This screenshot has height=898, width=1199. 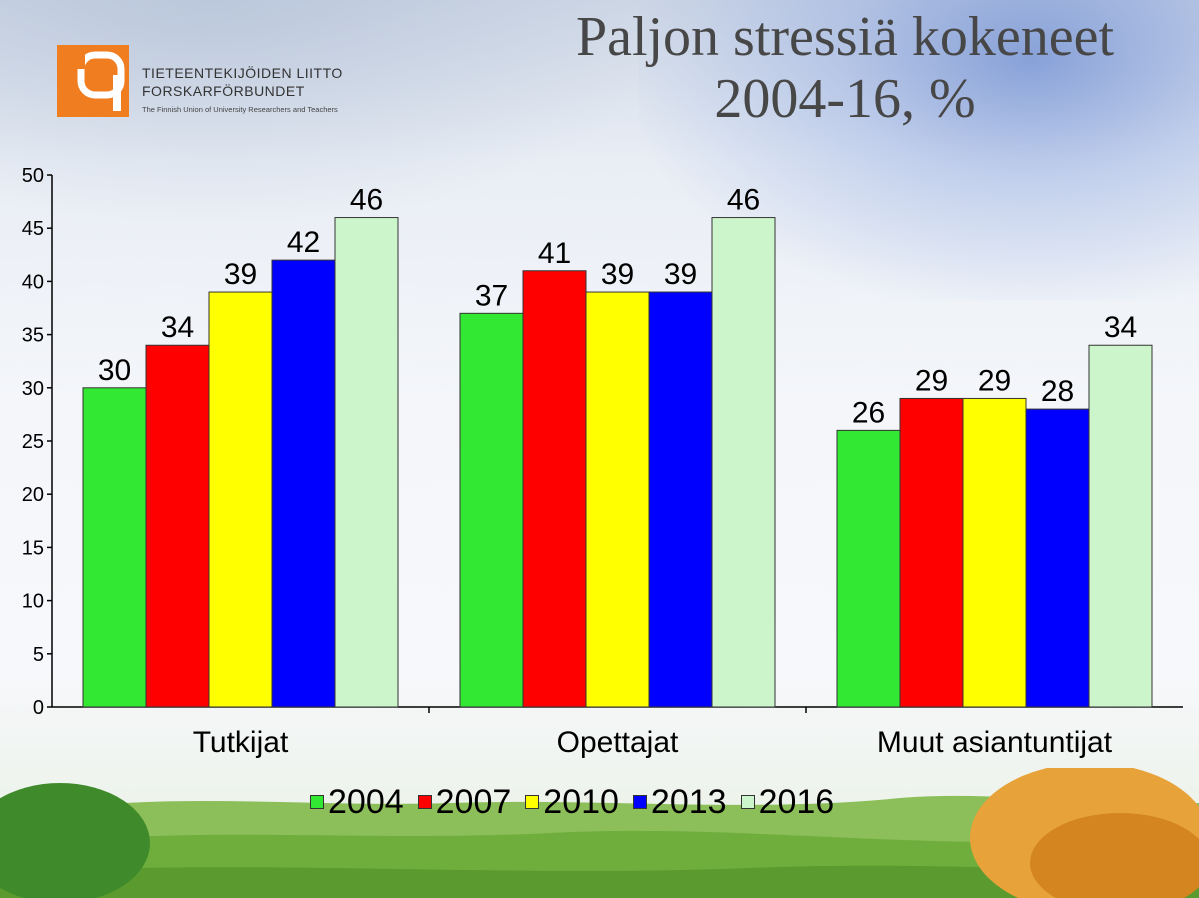 I want to click on y-tick-label: 10, so click(x=33, y=602).